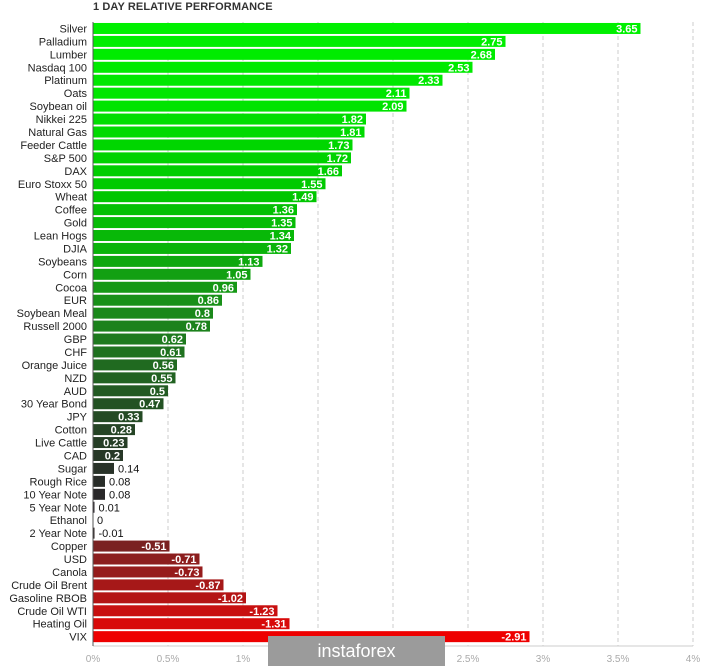  What do you see at coordinates (61, 237) in the screenshot?
I see `category-label: Lean Hogs` at bounding box center [61, 237].